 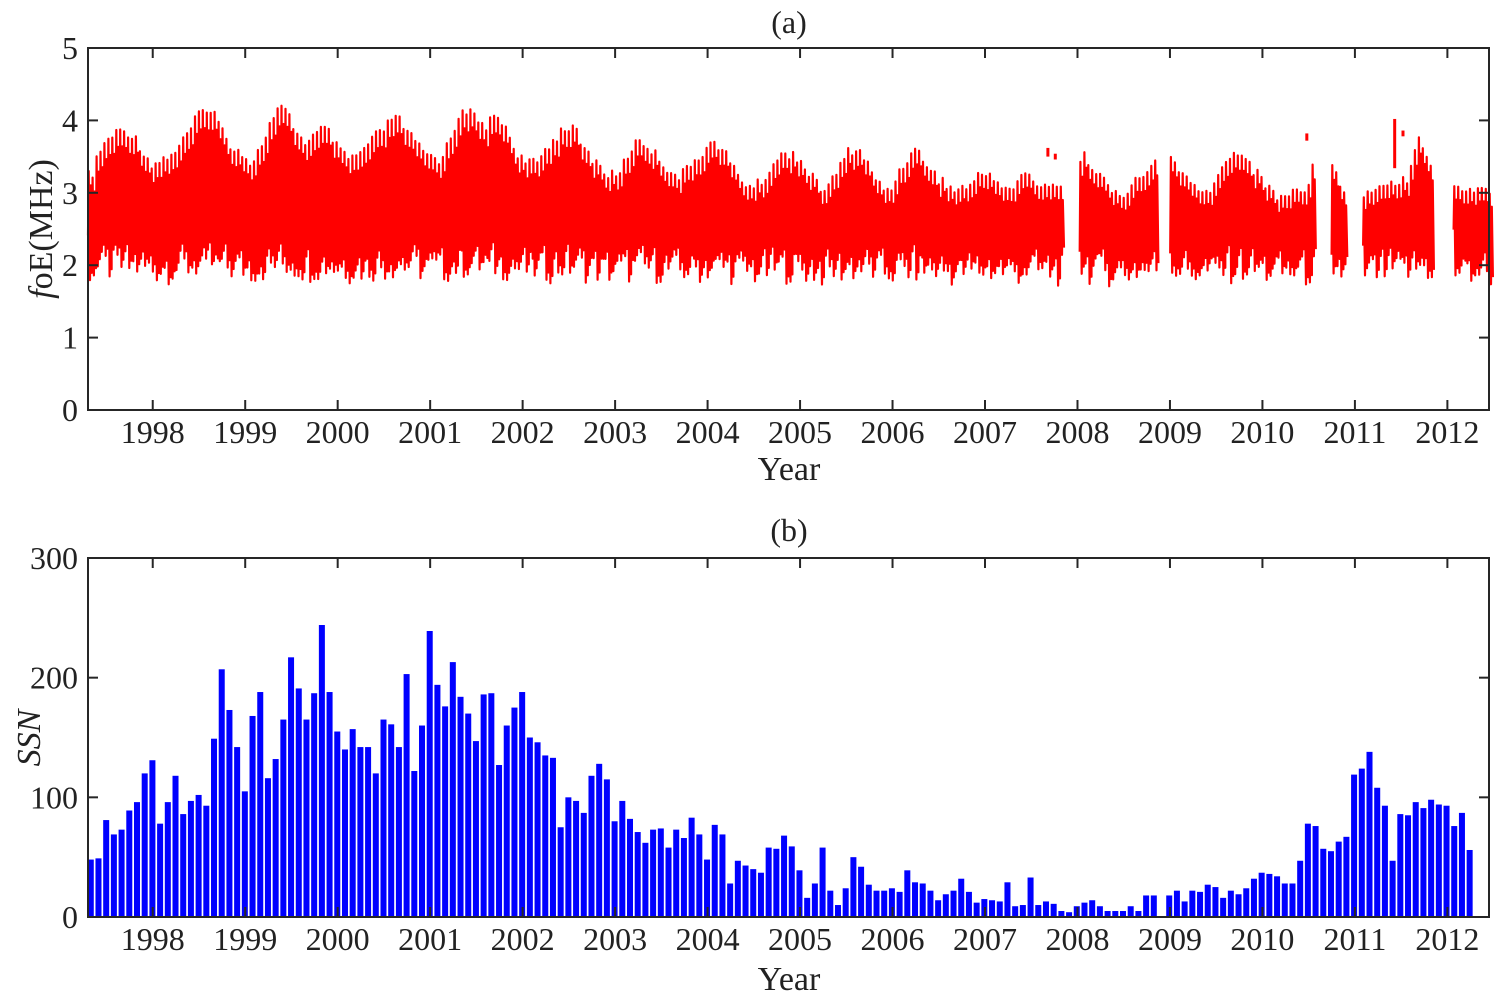 I want to click on panel-b-xtick-label: 2003, so click(x=615, y=939).